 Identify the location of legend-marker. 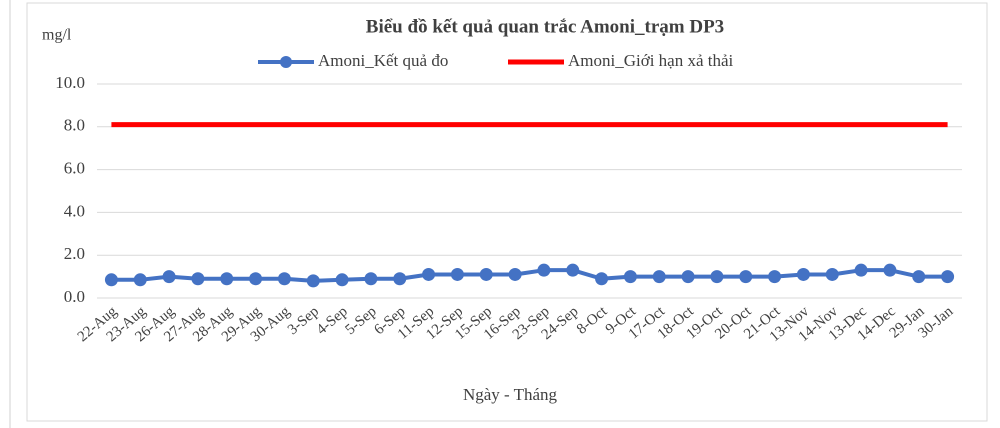
(286, 62).